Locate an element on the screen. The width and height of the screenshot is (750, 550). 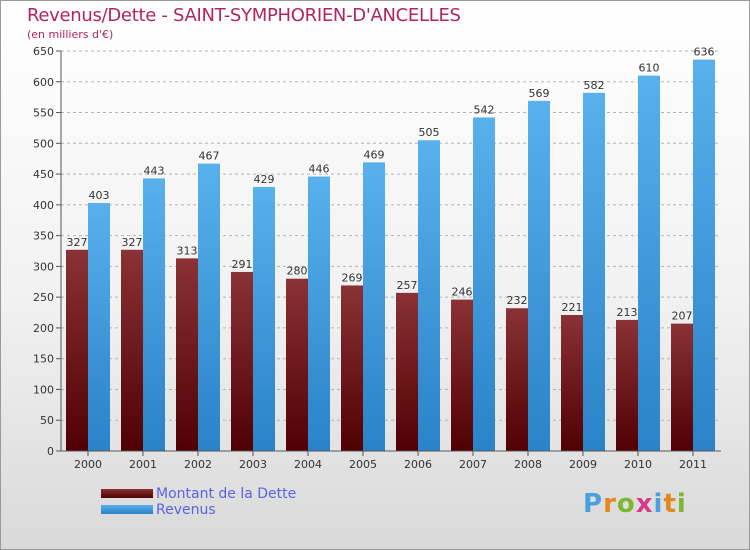
x-tick-label: 2005 is located at coordinates (363, 464).